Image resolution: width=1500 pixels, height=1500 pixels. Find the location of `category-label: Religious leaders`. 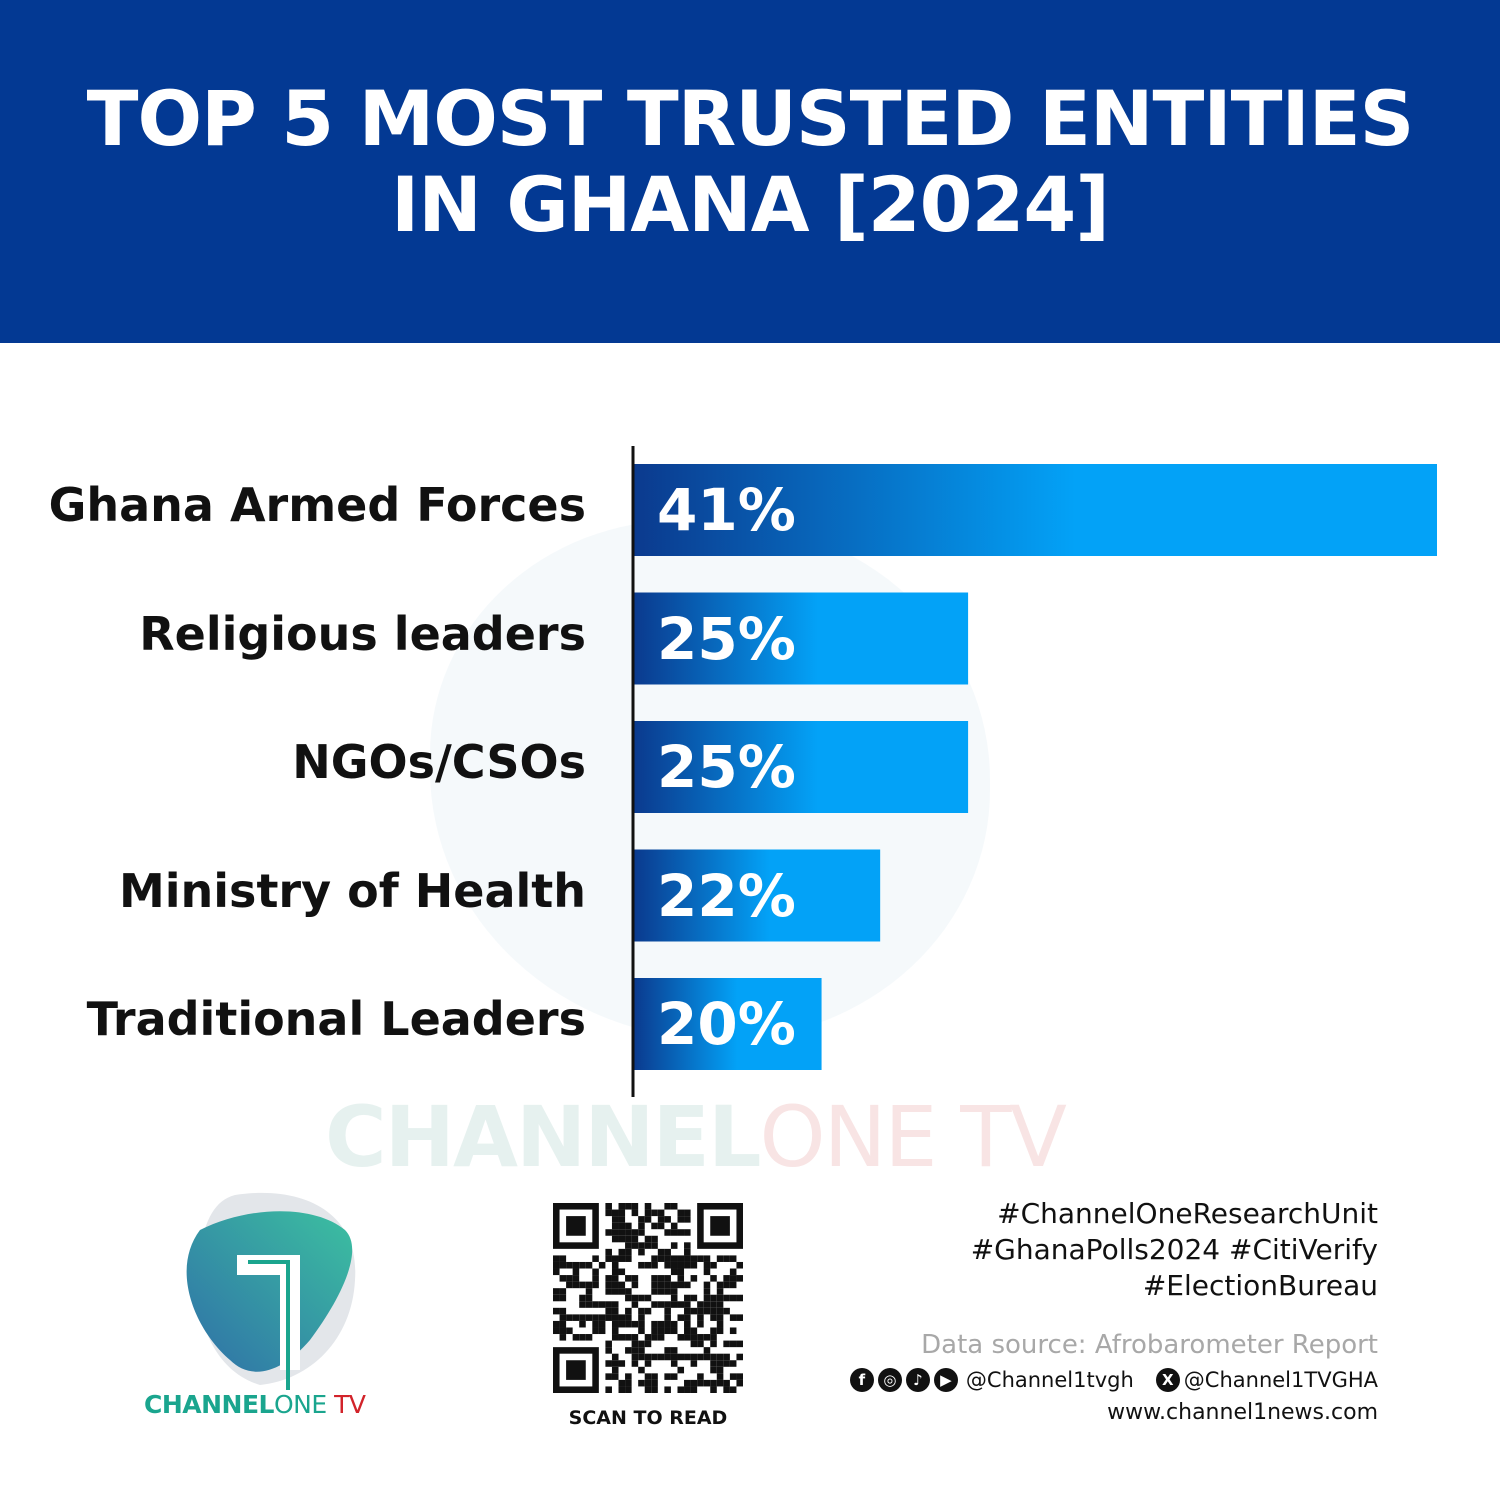

category-label: Religious leaders is located at coordinates (362, 633).